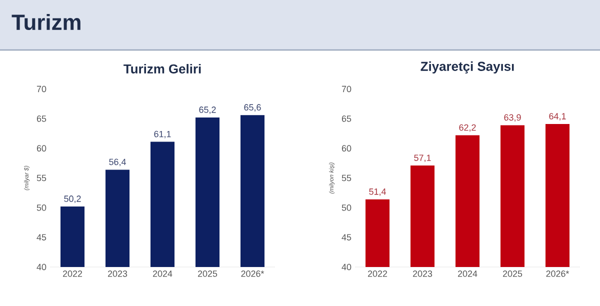 The height and width of the screenshot is (306, 600). I want to click on data-label: 63,9, so click(512, 118).